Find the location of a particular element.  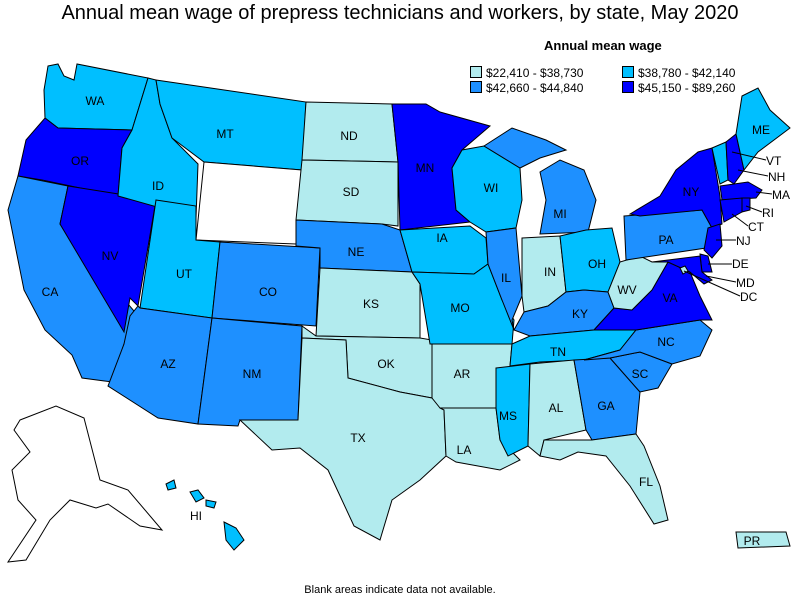

state-CO is located at coordinates (266, 284).